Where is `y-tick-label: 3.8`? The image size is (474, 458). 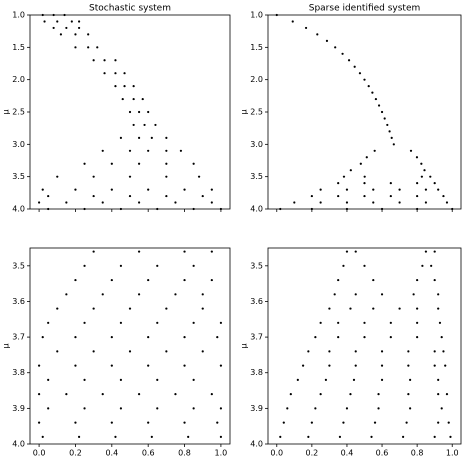 y-tick-label: 3.8 is located at coordinates (18, 372).